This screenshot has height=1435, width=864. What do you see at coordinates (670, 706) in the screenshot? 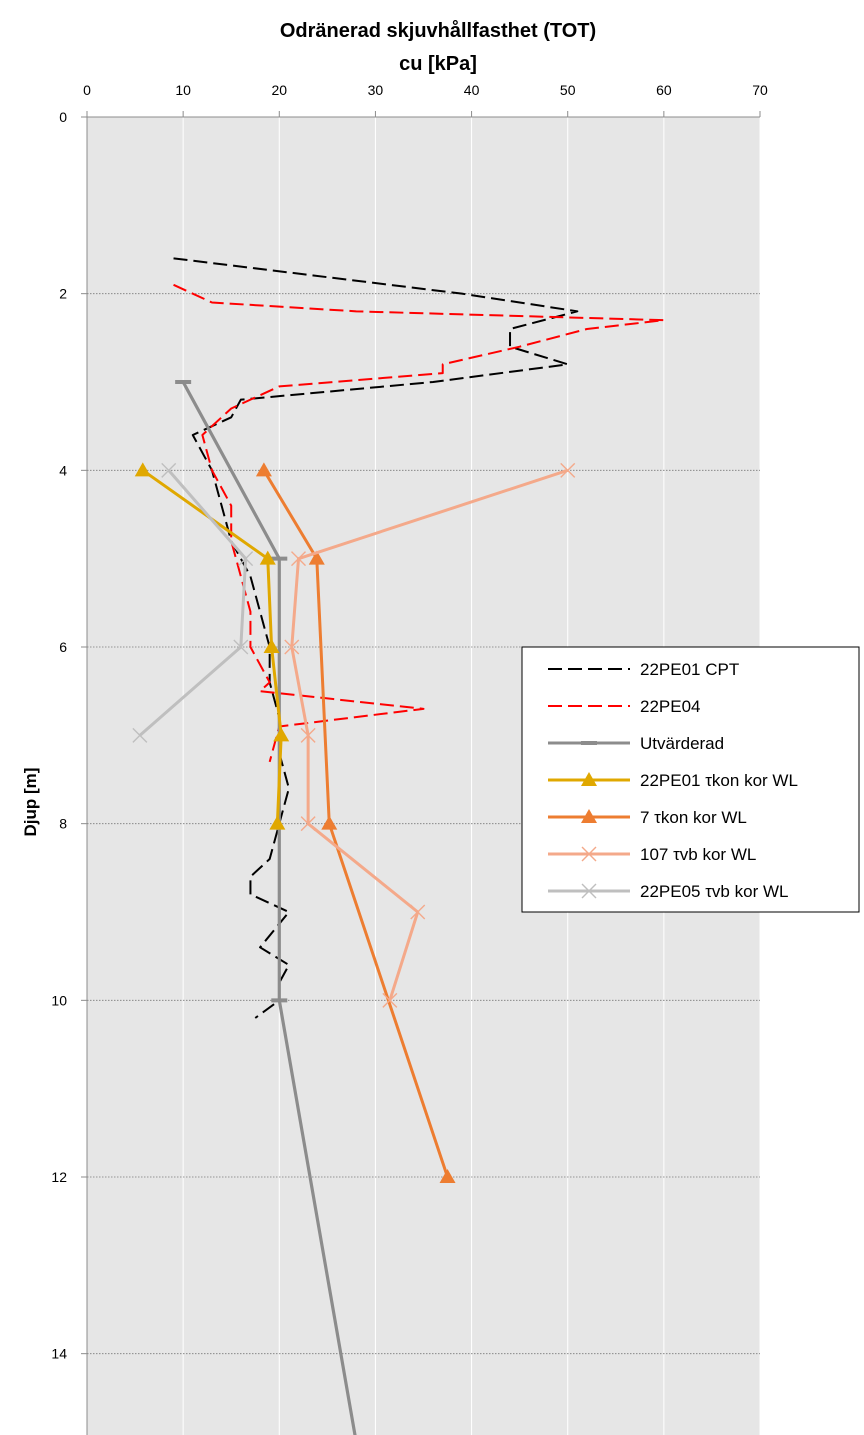
I see `legend-label: 22PE04` at bounding box center [670, 706].